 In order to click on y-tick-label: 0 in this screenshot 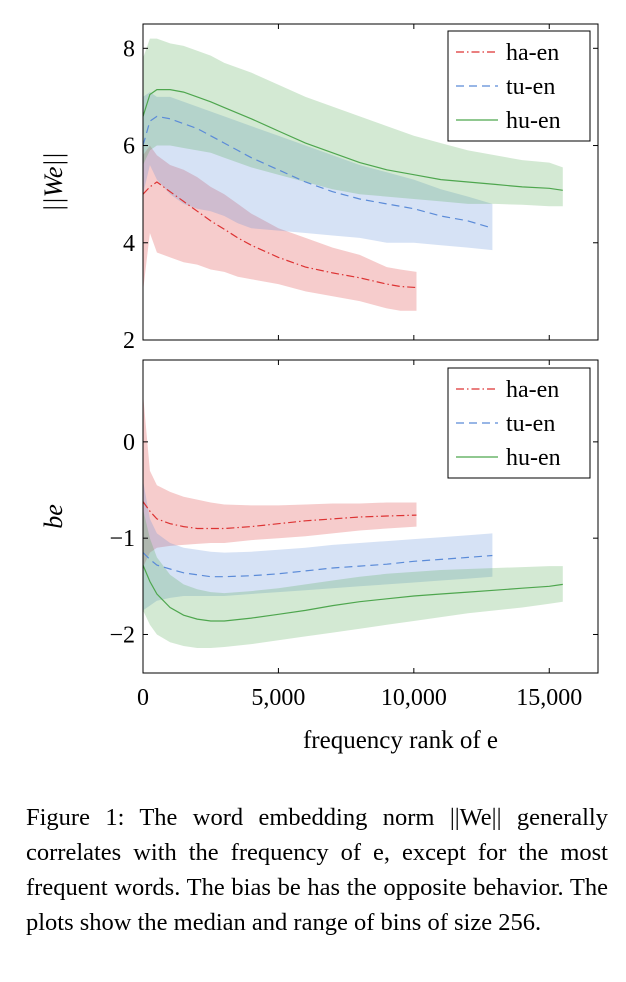, I will do `click(129, 443)`.